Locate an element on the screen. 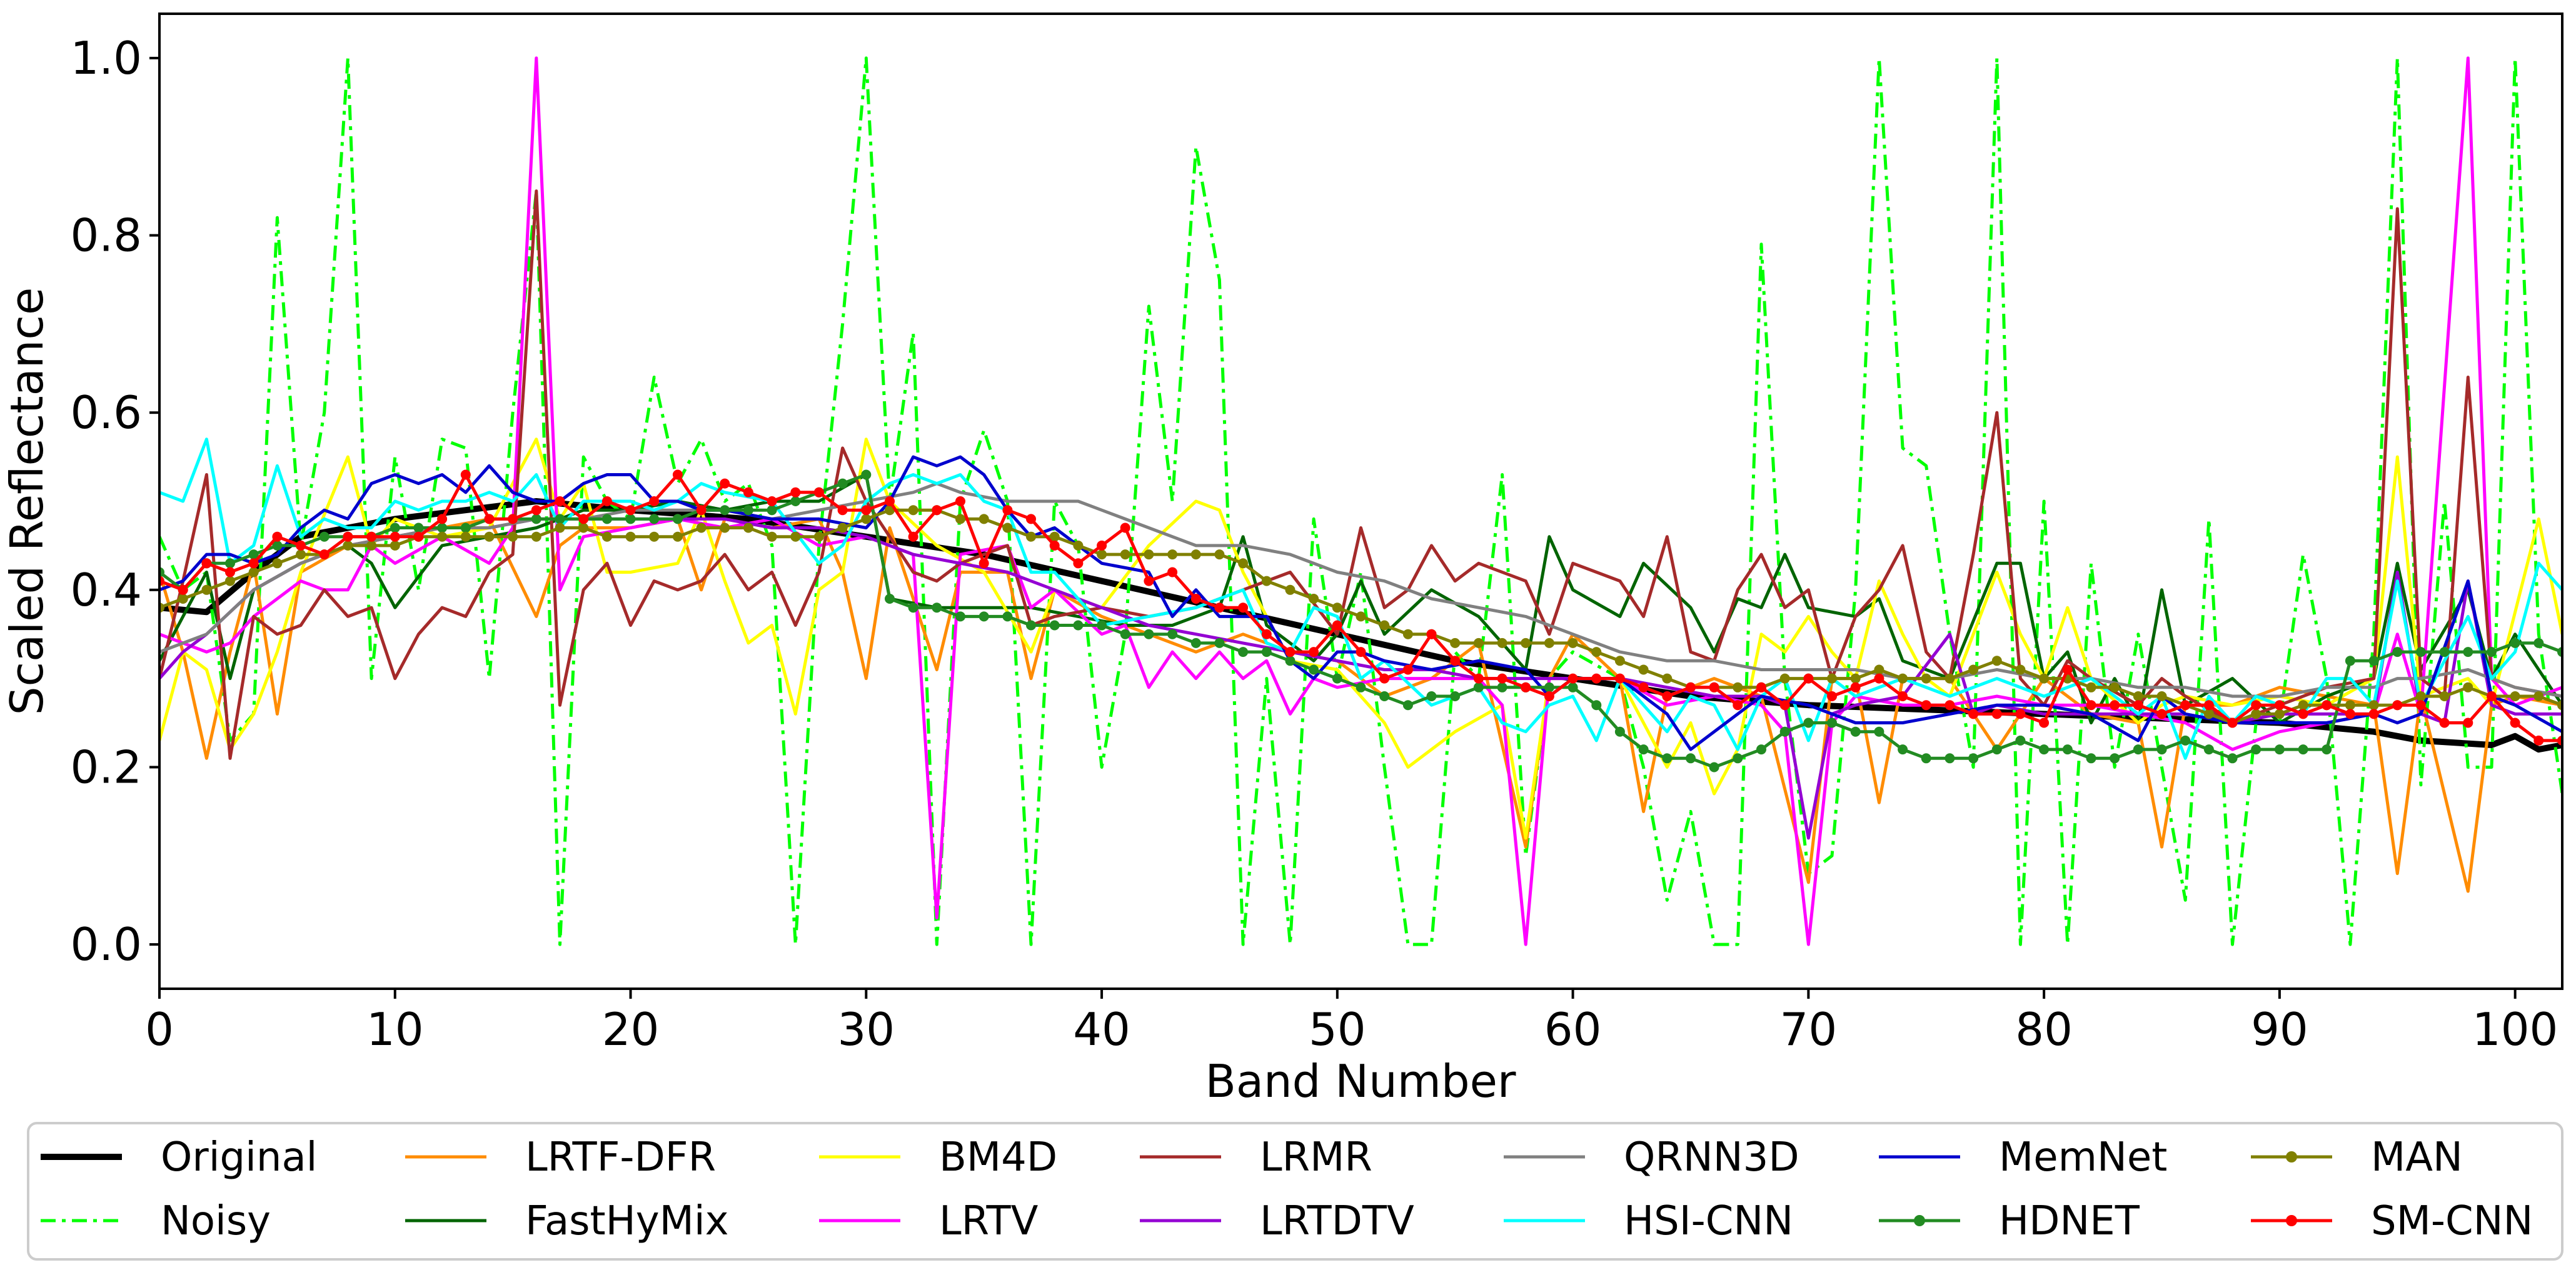 This screenshot has height=1270, width=2576. legend-entry-noisy: Noisy is located at coordinates (156, 1221).